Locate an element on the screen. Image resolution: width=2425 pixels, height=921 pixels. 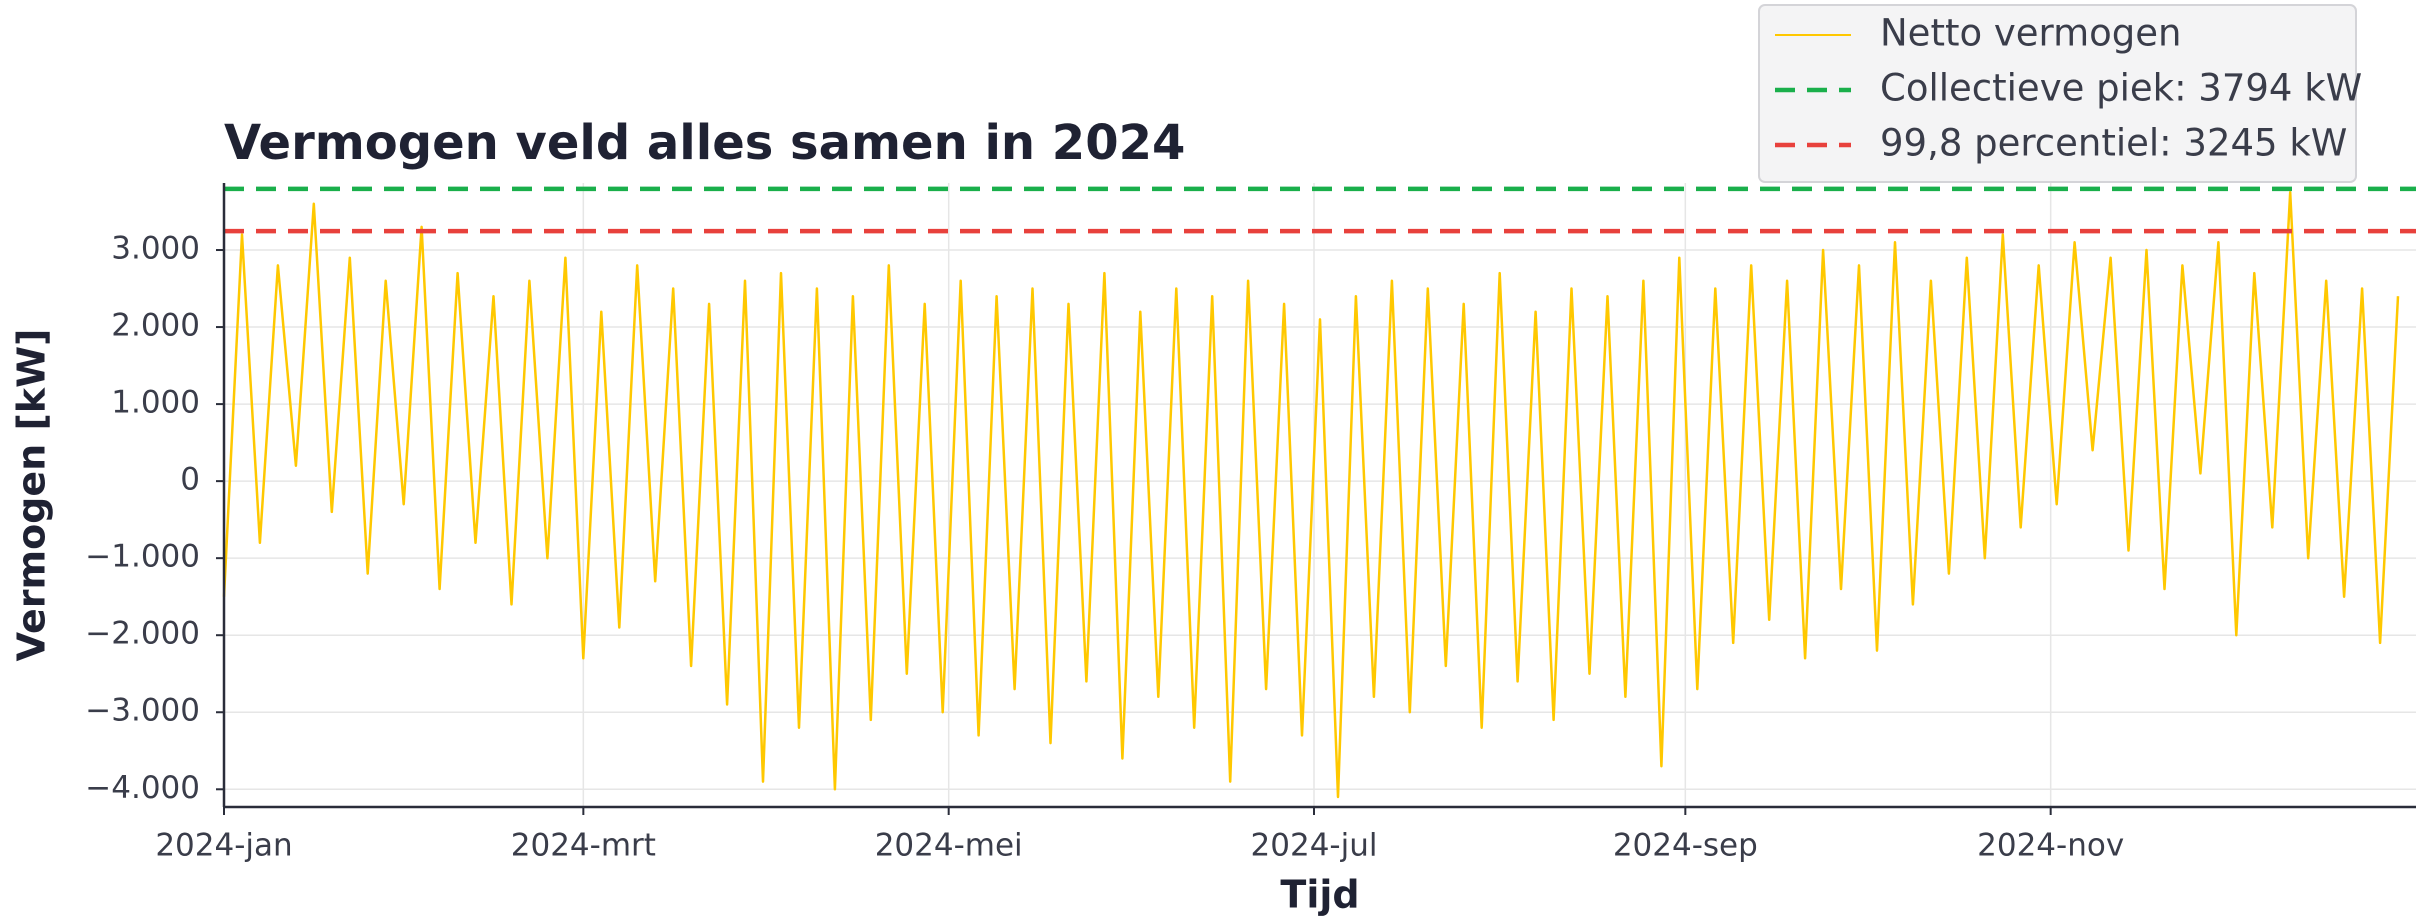
y-tick-label: −1.000 is located at coordinates (142, 557).